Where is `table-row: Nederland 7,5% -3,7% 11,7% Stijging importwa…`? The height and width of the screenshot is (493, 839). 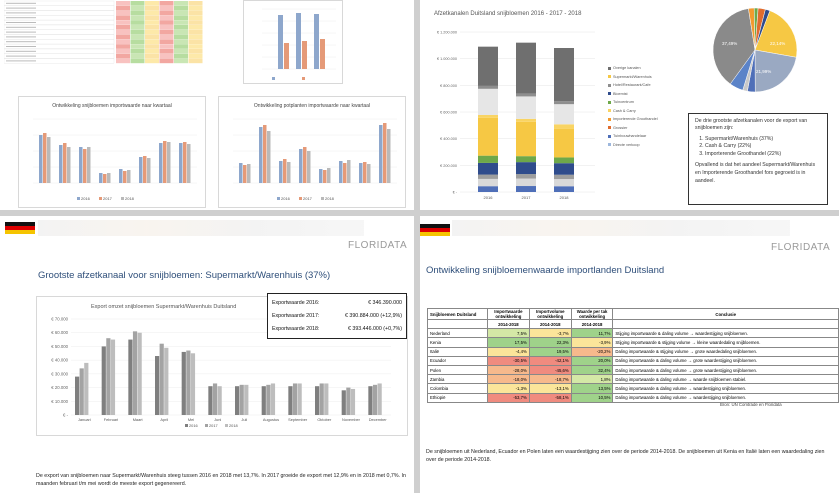
table-row: Nederland 7,5% -3,7% 11,7% Stijging importwa… is located at coordinates (633, 333).